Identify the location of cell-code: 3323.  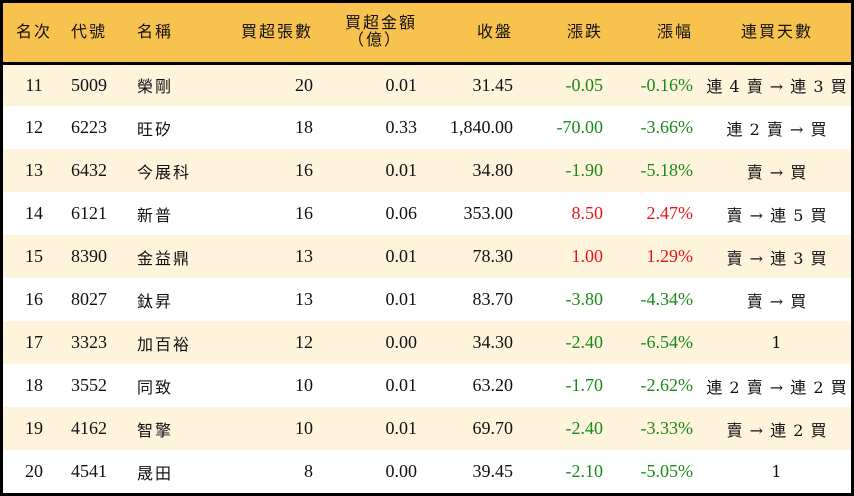
(89, 342).